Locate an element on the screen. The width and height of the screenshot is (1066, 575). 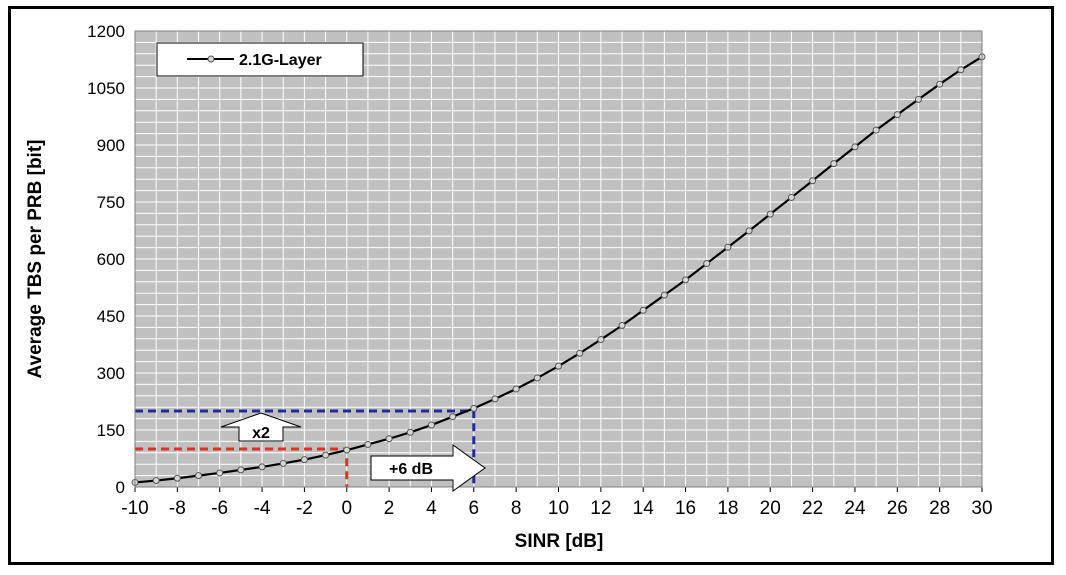
arrow-up: x2 is located at coordinates (261, 427).